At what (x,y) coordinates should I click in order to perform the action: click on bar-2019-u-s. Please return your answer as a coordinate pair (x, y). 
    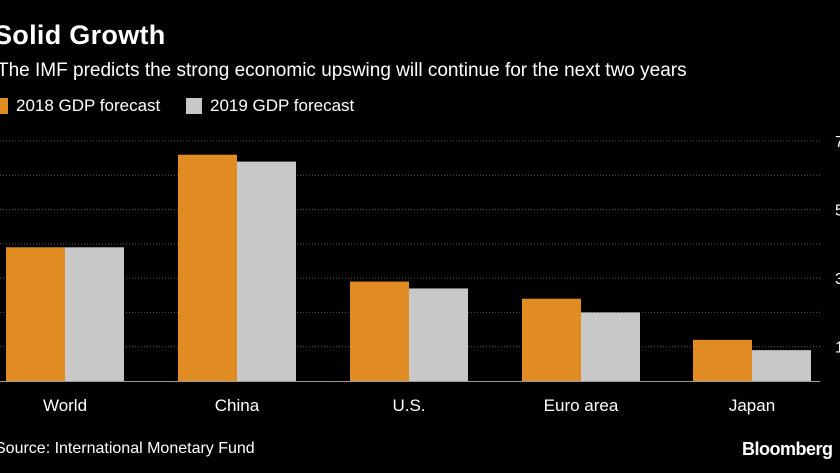
    Looking at the image, I should click on (438, 334).